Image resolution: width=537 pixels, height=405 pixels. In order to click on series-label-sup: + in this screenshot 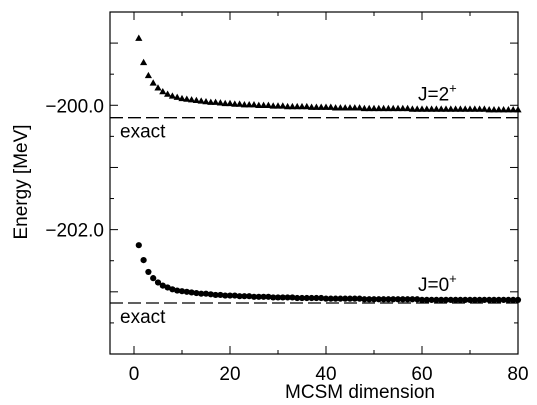, I will do `click(453, 88)`.